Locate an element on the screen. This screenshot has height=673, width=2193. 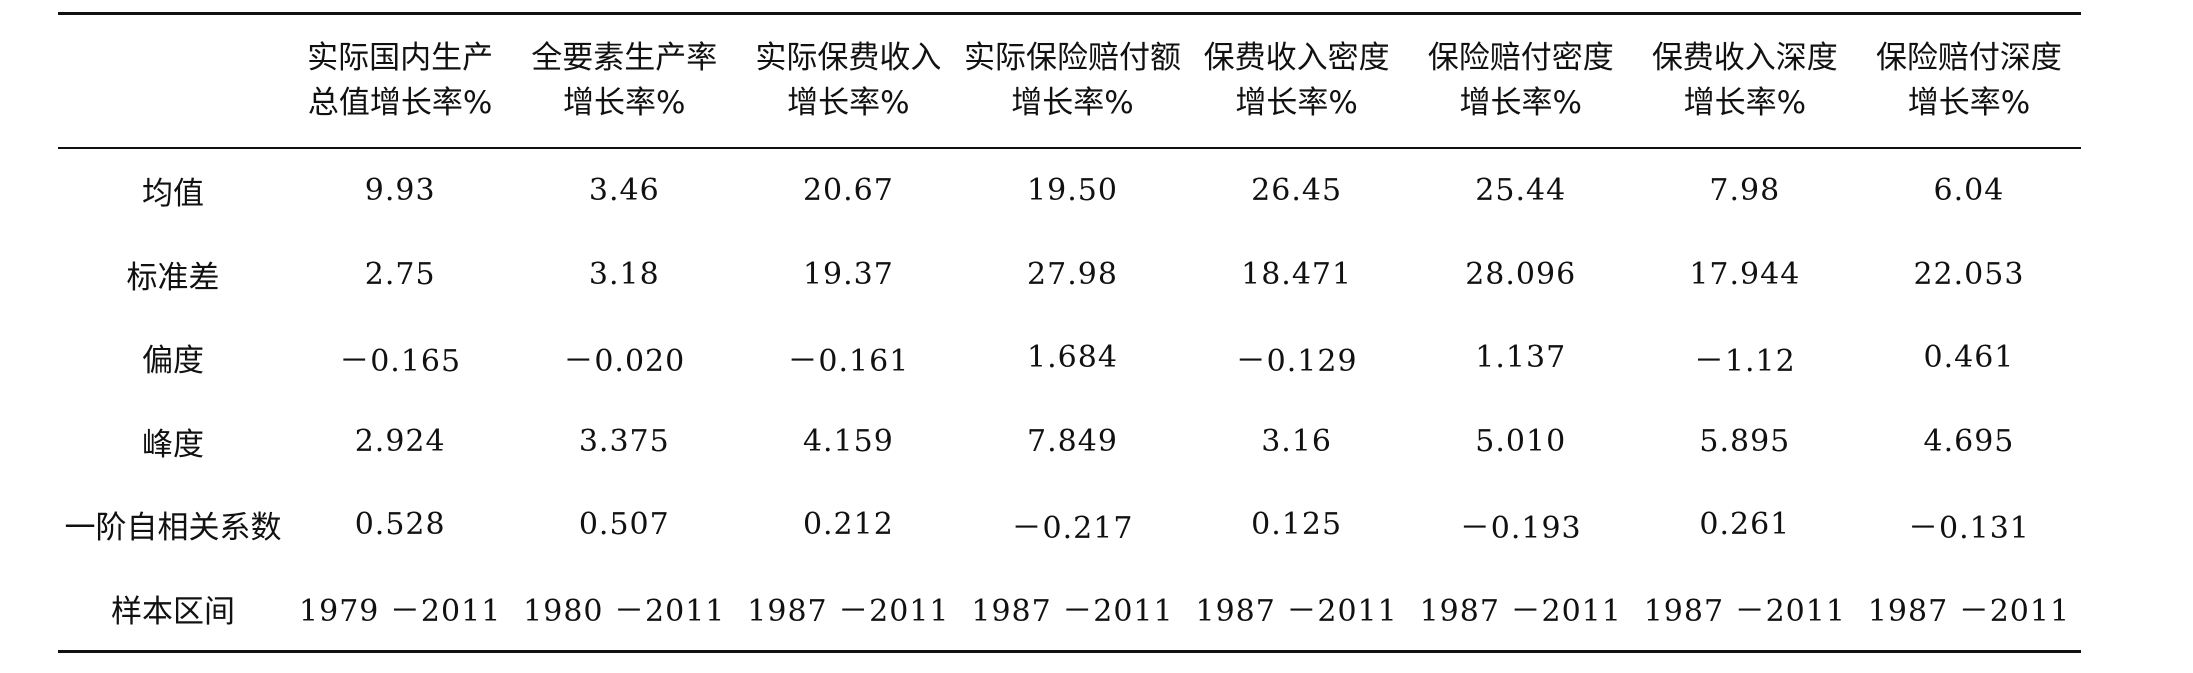
table-cell: 7.98 is located at coordinates (1745, 191).